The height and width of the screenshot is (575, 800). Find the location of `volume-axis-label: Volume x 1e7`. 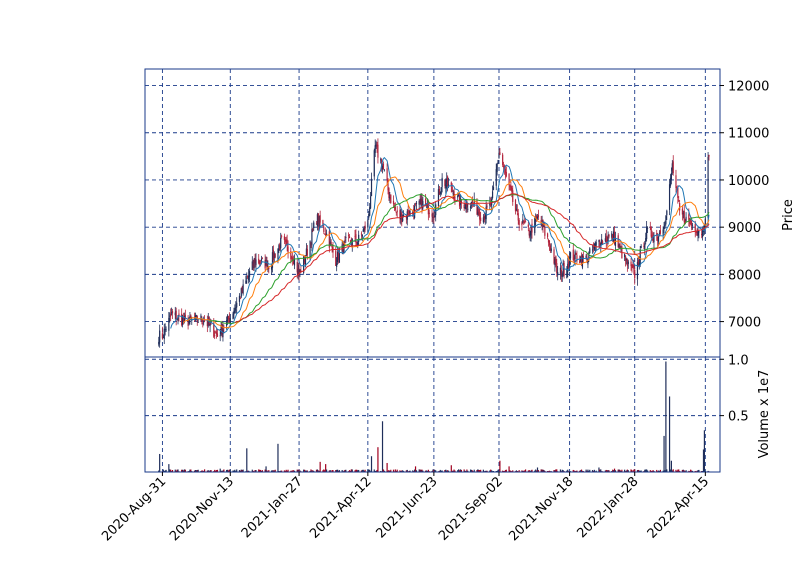

volume-axis-label: Volume x 1e7 is located at coordinates (764, 414).